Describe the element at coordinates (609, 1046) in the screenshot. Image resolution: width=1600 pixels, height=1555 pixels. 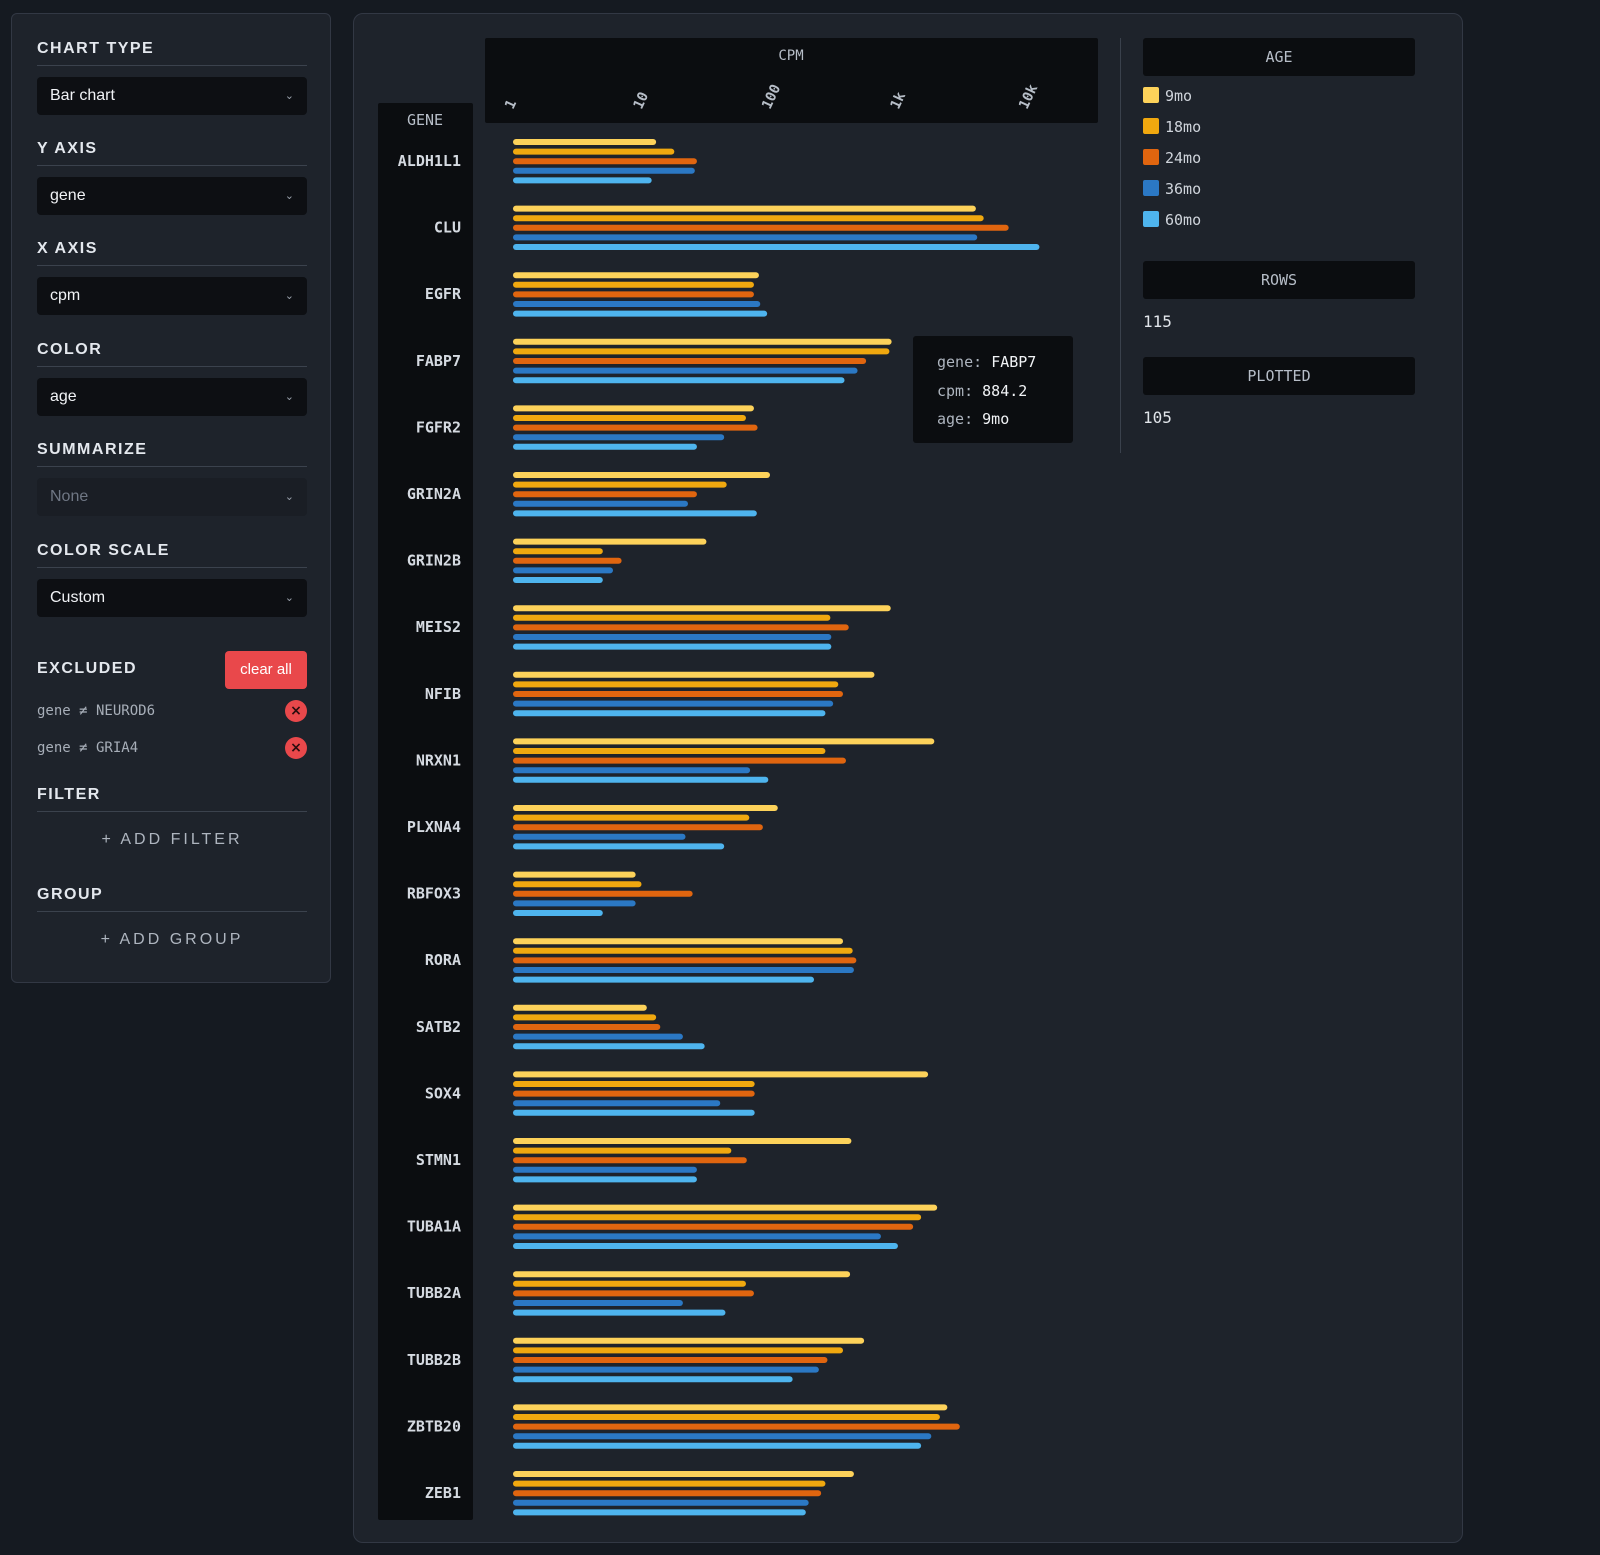
I see `bar-satb2-60mo` at that location.